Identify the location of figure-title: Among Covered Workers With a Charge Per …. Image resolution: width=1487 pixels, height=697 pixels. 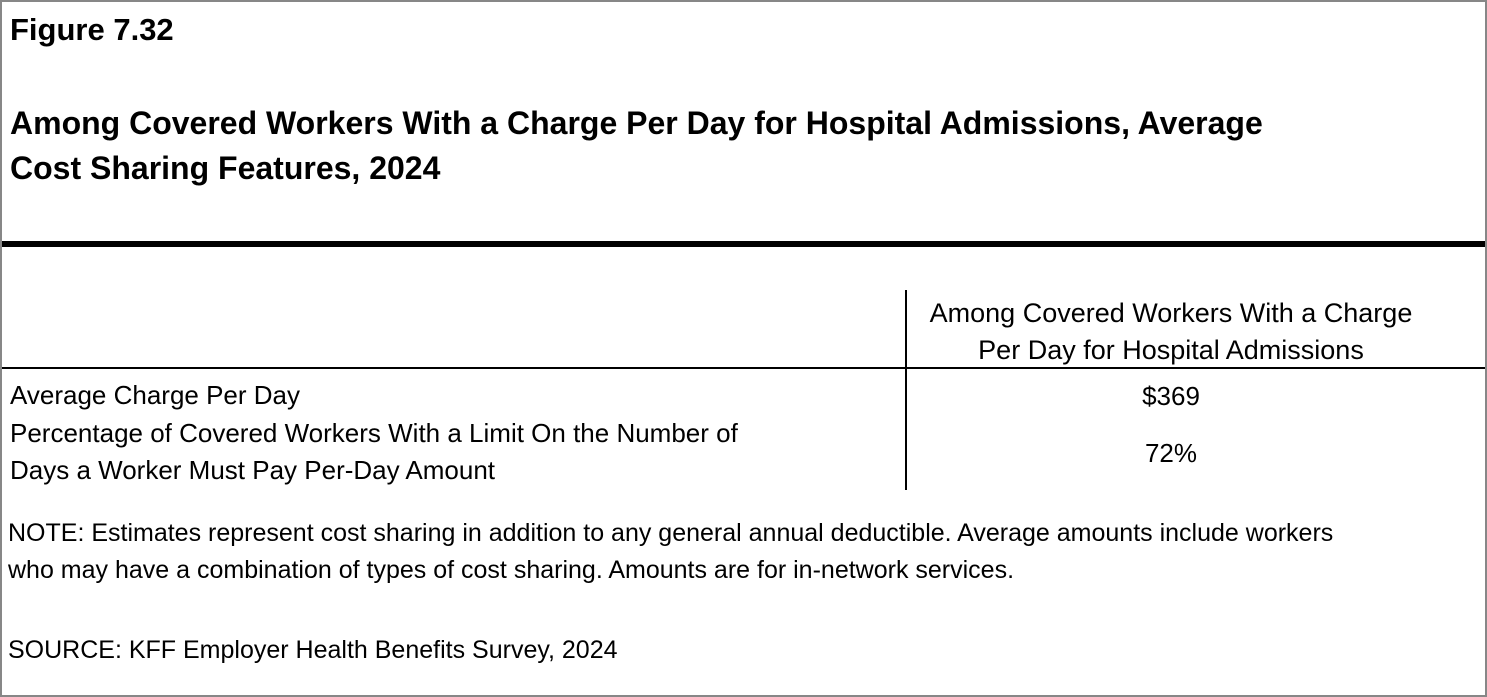
(636, 145).